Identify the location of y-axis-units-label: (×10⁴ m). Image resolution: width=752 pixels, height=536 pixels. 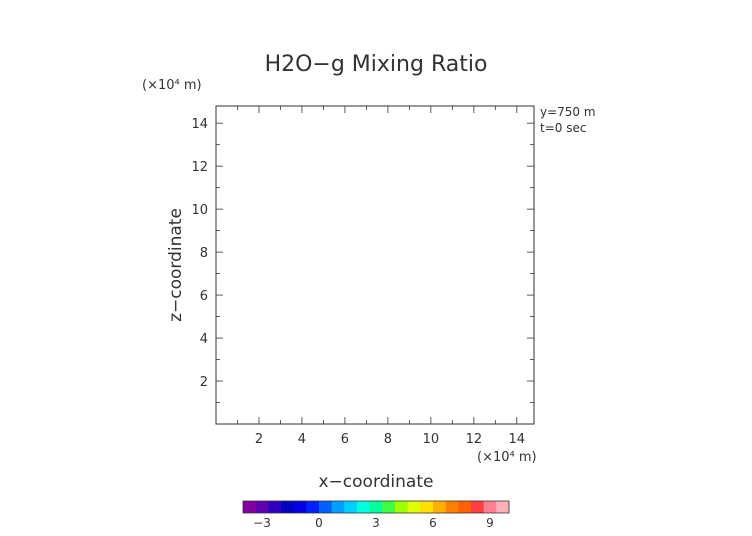
(172, 85).